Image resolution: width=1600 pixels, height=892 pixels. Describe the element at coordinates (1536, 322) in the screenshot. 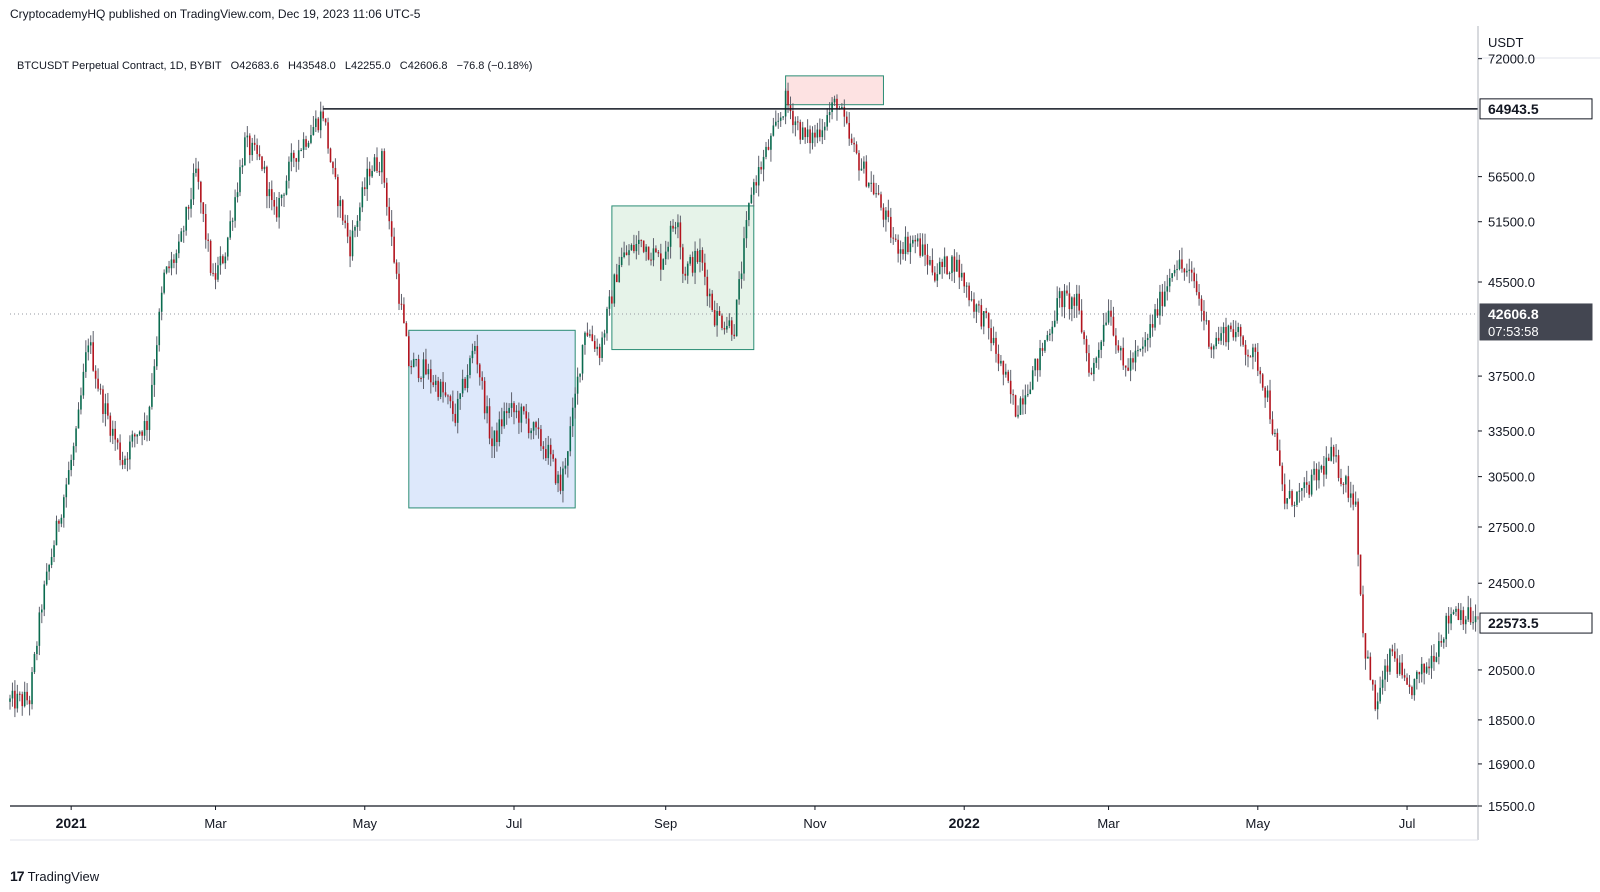

I see `current-price-tag: 42606.8 07:53:58` at that location.